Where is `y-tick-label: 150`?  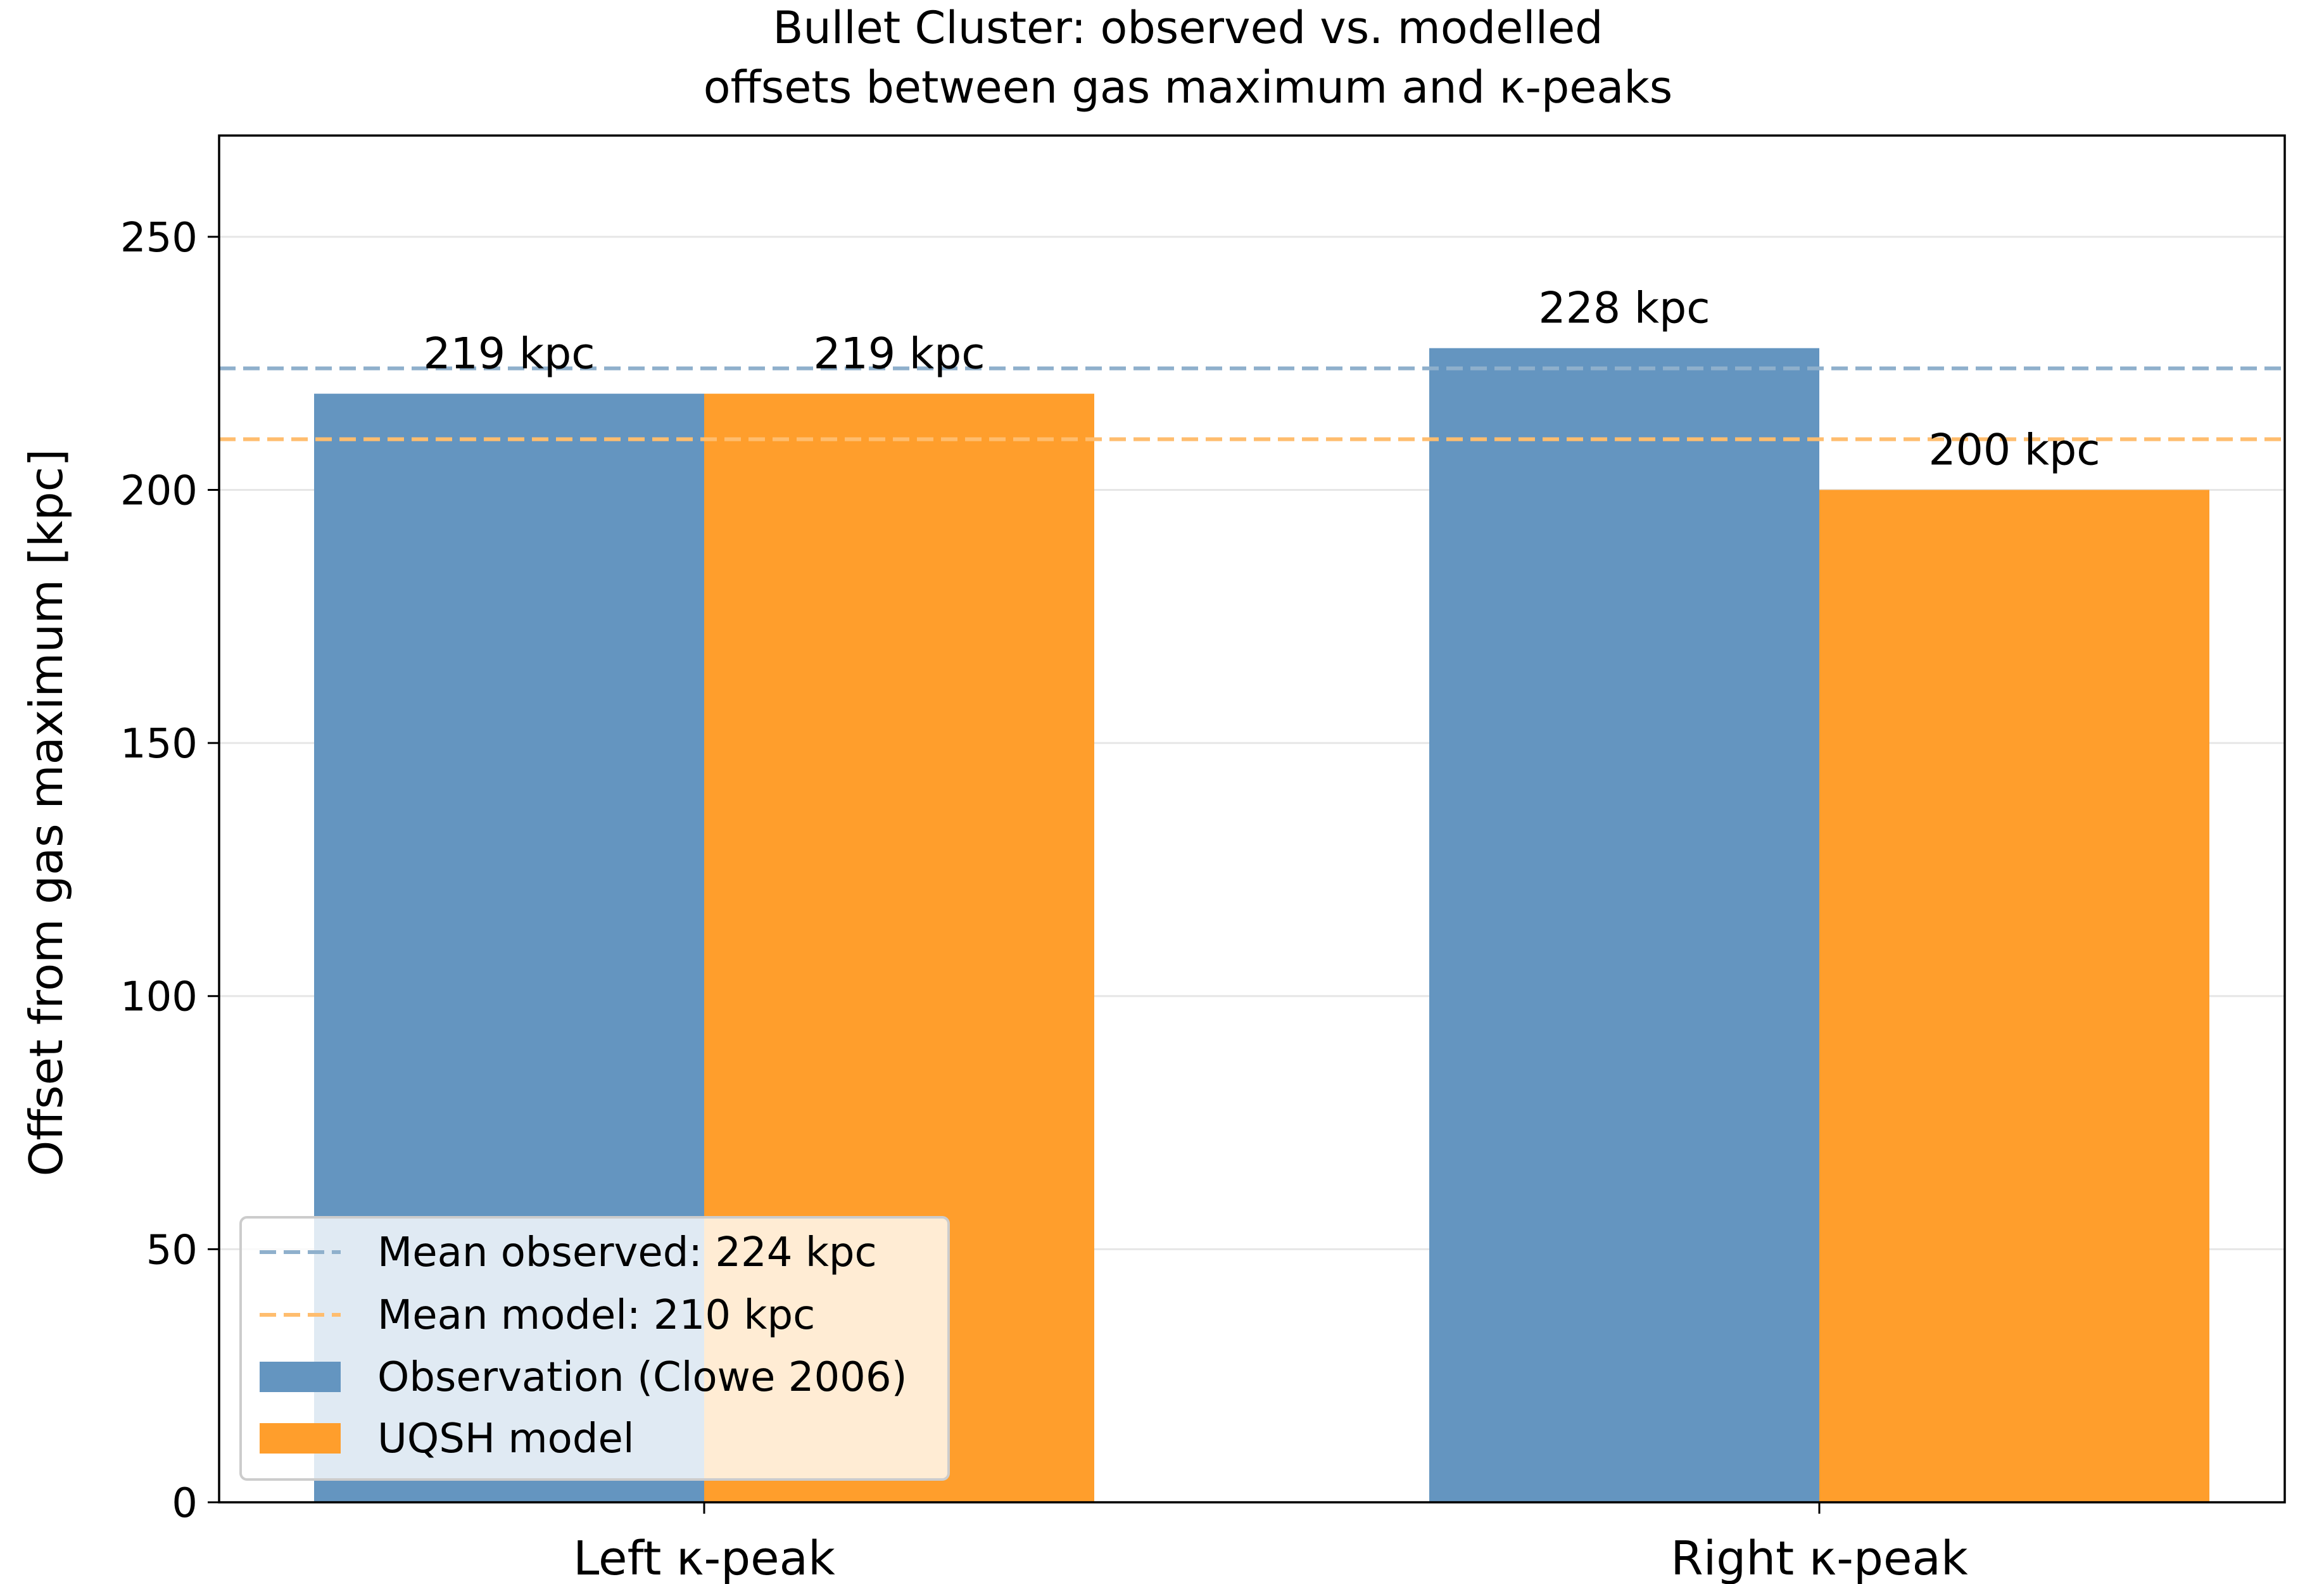
y-tick-label: 150 is located at coordinates (159, 745).